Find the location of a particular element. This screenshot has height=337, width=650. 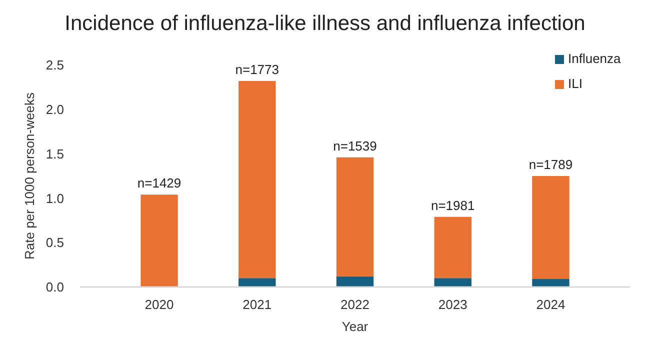

x-tick-label: 2021 is located at coordinates (257, 304).